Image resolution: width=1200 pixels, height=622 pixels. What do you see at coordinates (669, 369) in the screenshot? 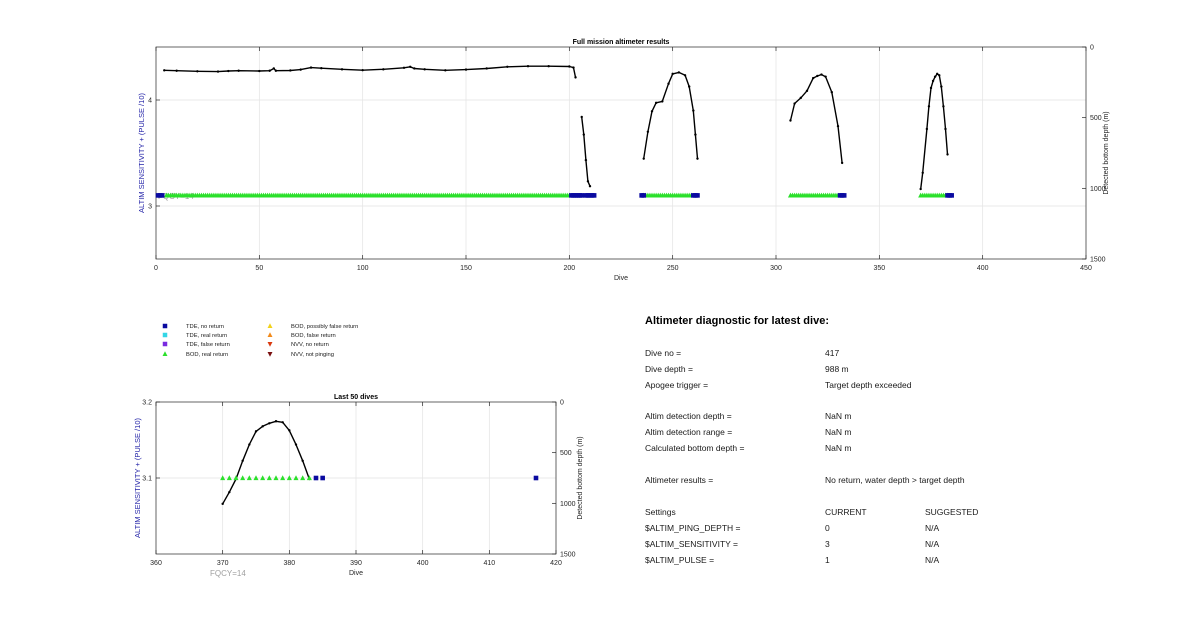
I see `diag-label-dive-depth: Dive depth =` at bounding box center [669, 369].